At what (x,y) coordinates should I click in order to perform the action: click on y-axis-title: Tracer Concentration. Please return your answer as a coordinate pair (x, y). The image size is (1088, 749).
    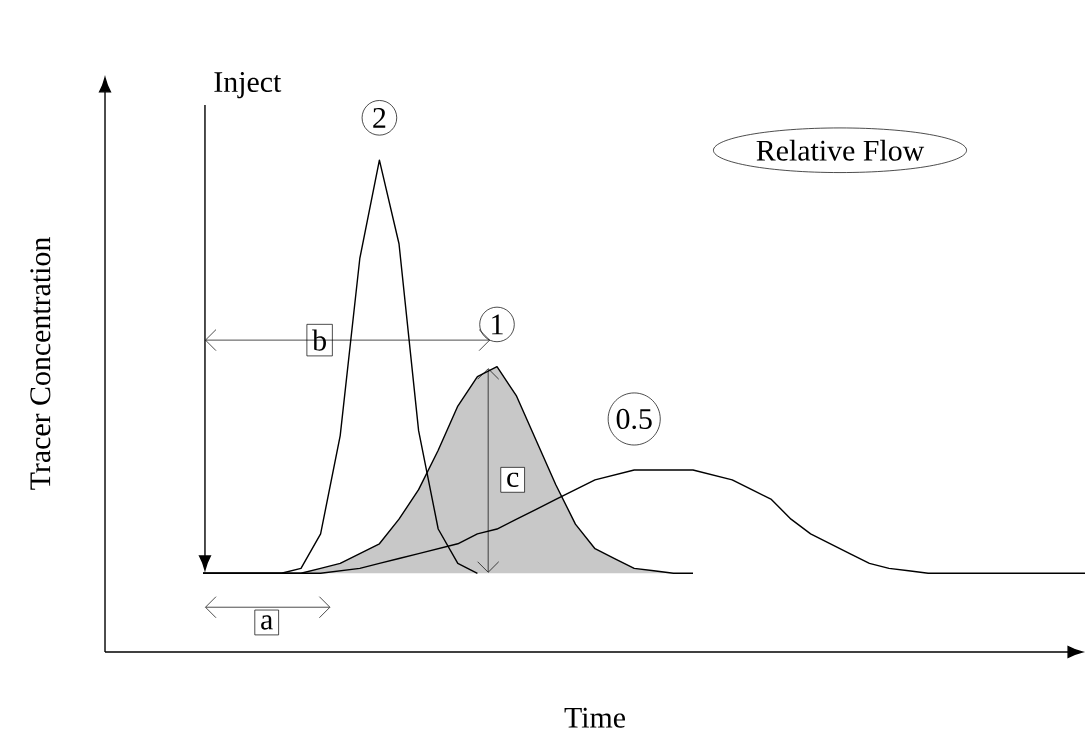
    Looking at the image, I should click on (40, 363).